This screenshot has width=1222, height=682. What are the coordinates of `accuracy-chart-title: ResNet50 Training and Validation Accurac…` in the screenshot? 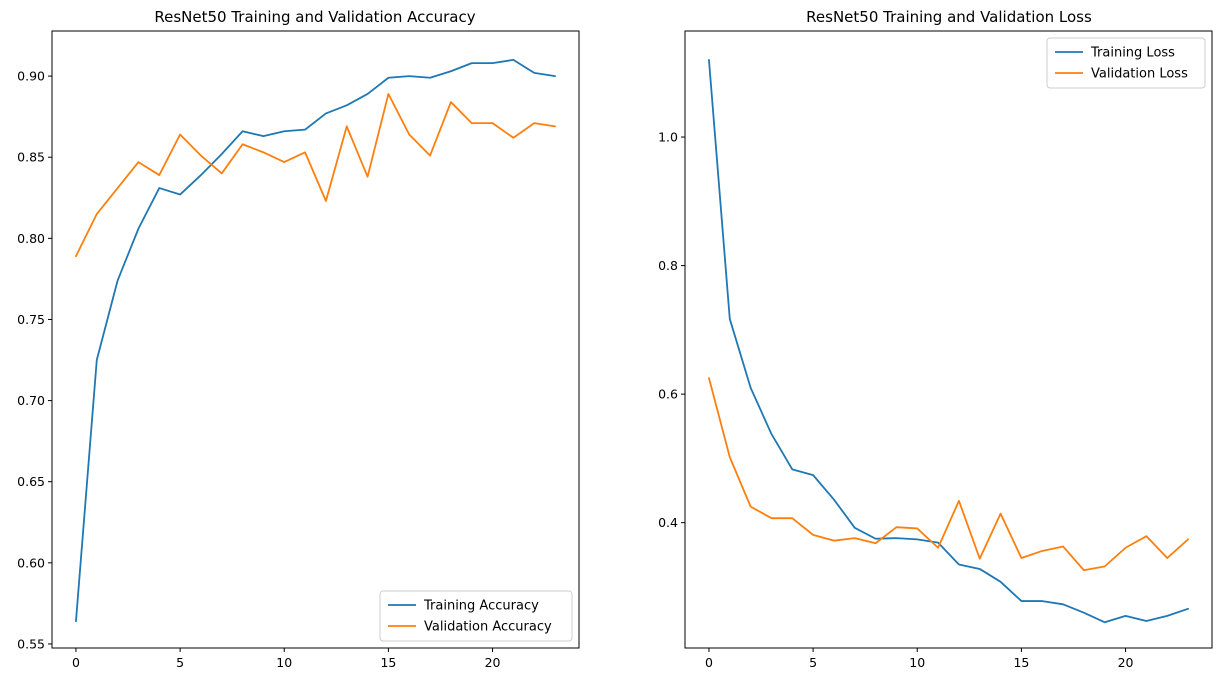 It's located at (314, 17).